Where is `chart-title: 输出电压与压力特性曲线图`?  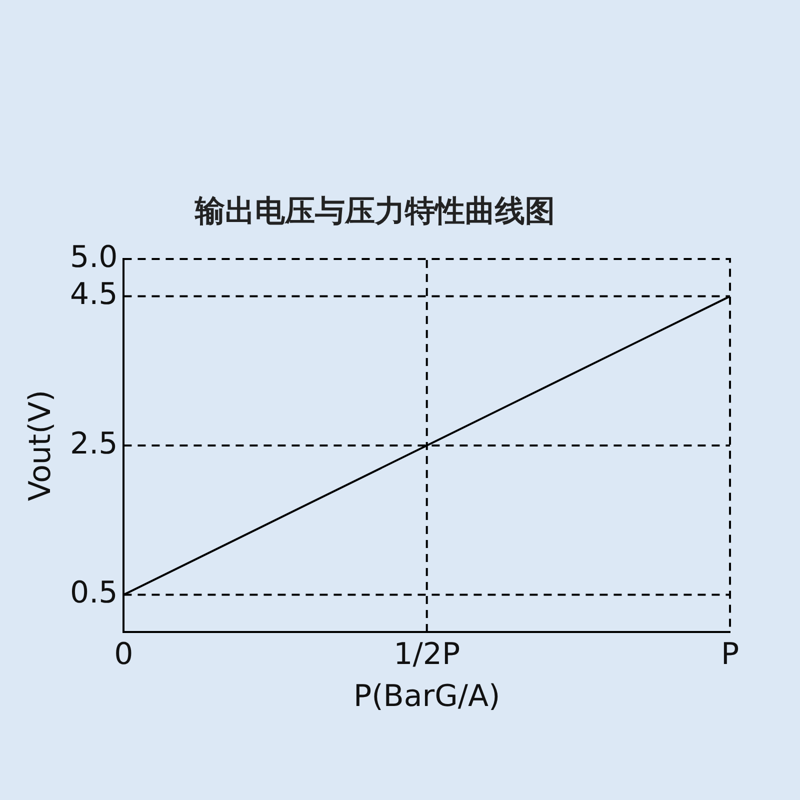 chart-title: 输出电压与压力特性曲线图 is located at coordinates (374, 211).